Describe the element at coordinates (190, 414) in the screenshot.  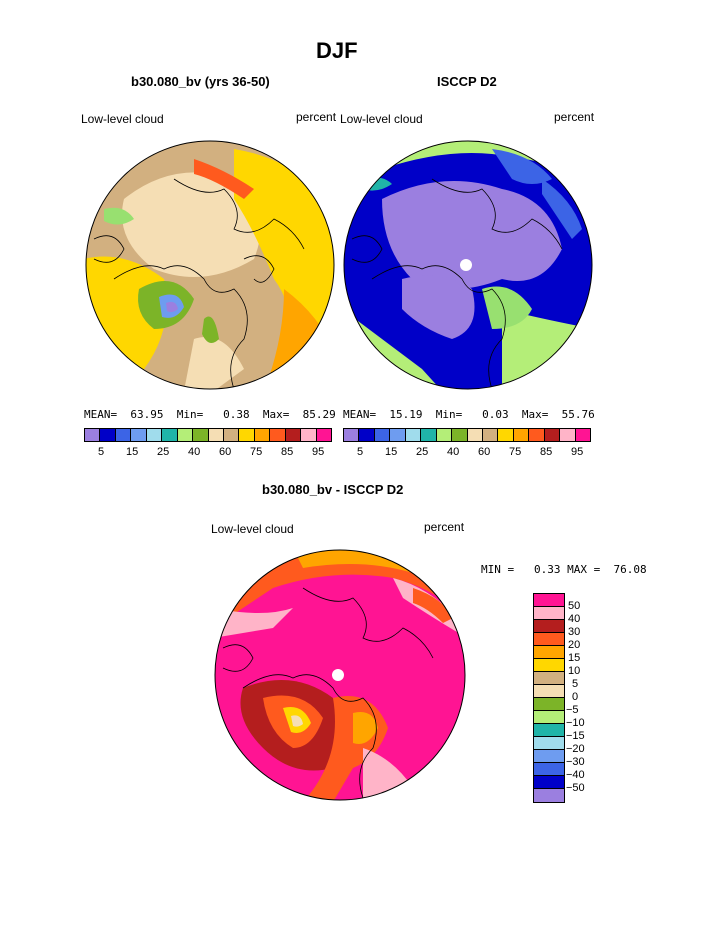
I see `panel1-min-label: Min=` at that location.